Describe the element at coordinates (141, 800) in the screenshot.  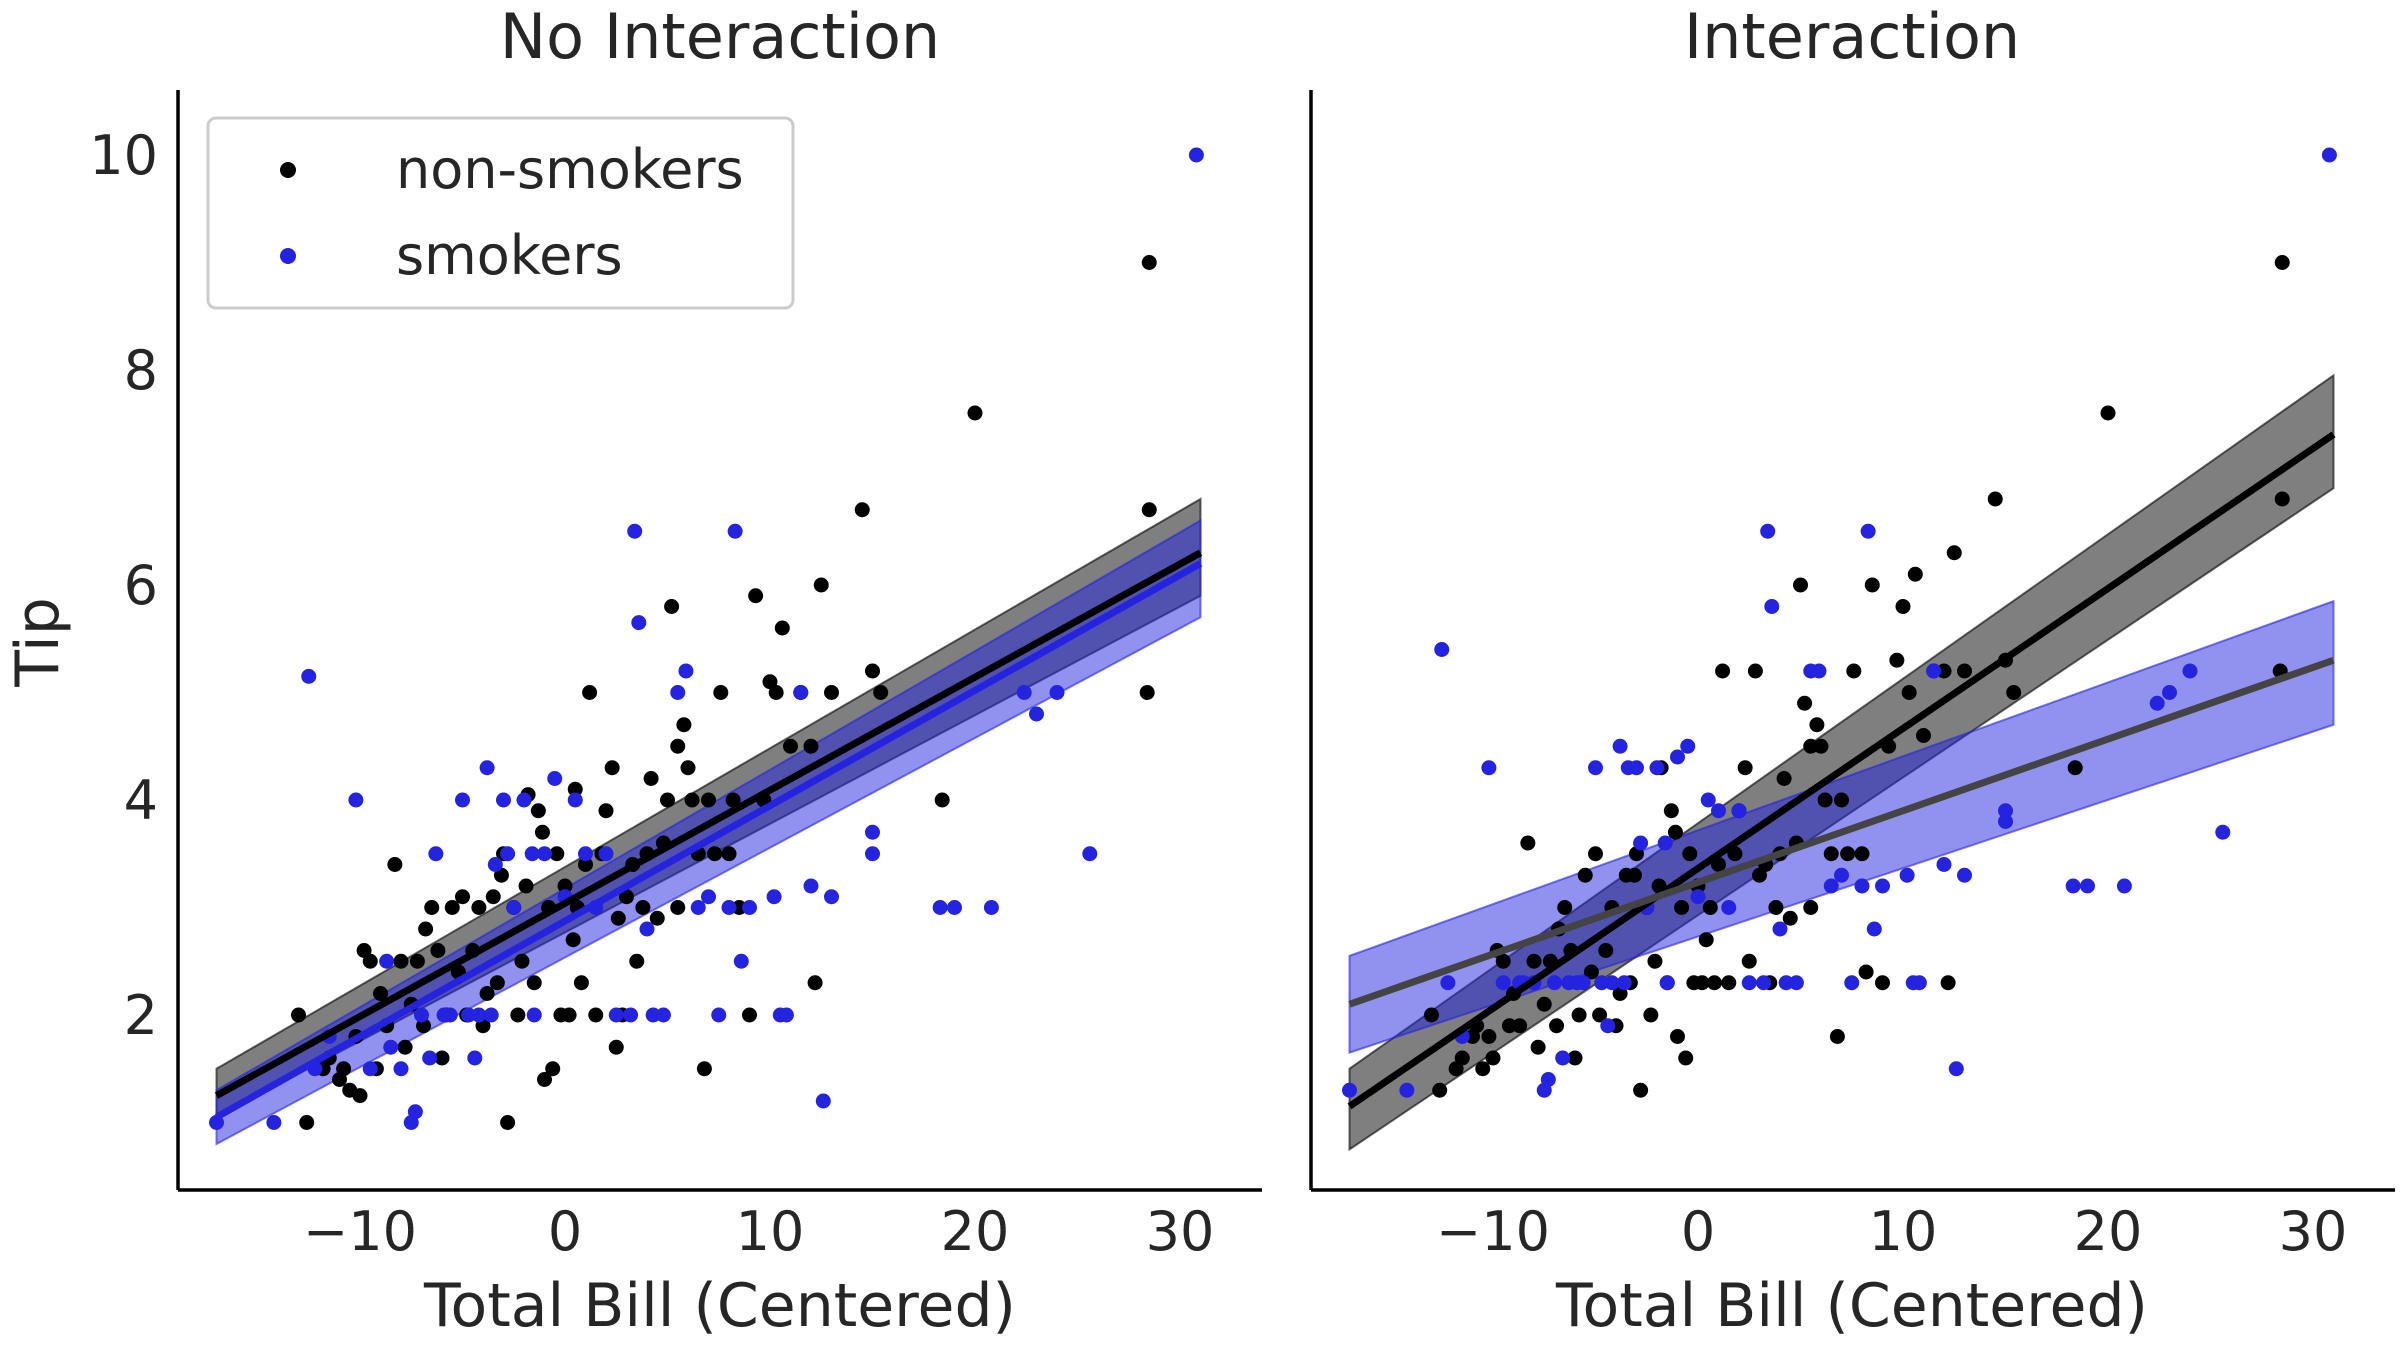
I see `y-tick-label: 4` at that location.